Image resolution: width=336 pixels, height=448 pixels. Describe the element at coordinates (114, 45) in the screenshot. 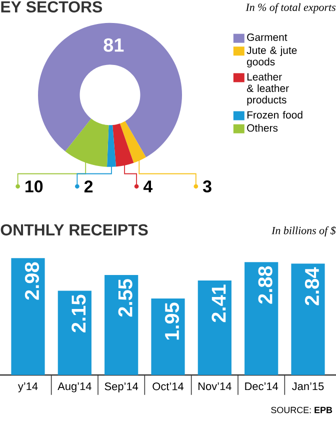

I see `data-label: 81` at that location.